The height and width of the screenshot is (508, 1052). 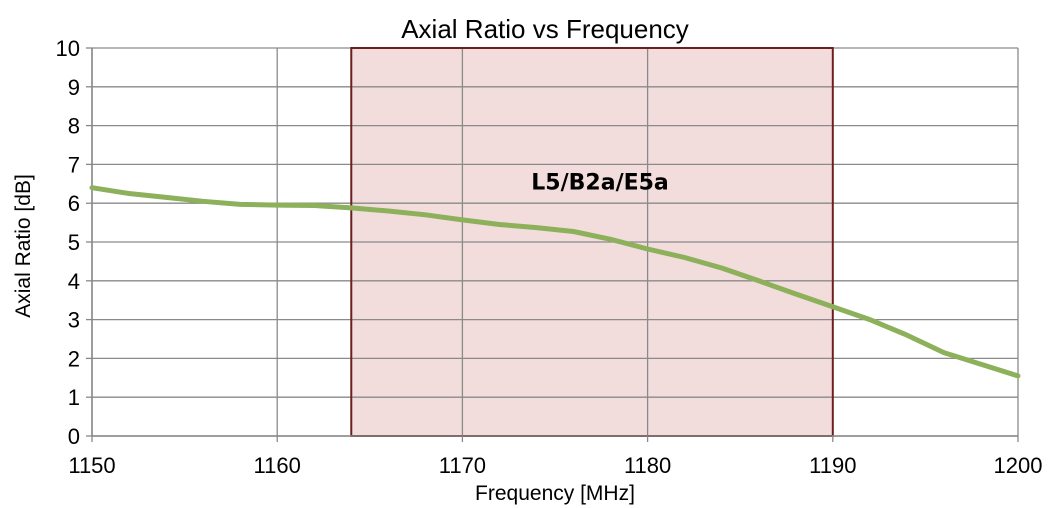 I want to click on y-tick-labels: 0 1 2 3 4 5 6 7 8 9 10, so click(x=74, y=242).